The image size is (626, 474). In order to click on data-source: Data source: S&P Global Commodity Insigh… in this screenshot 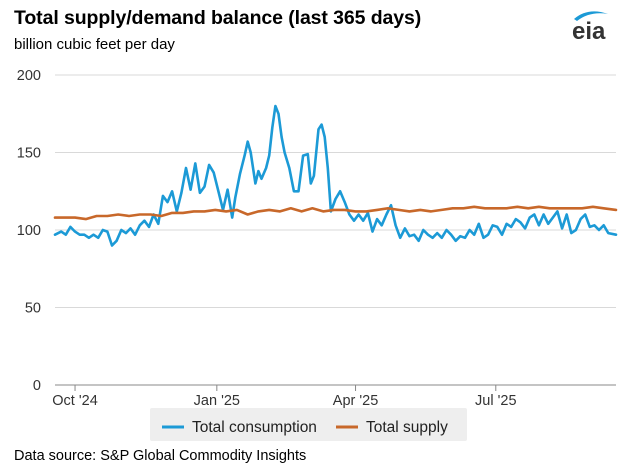, I will do `click(160, 456)`.